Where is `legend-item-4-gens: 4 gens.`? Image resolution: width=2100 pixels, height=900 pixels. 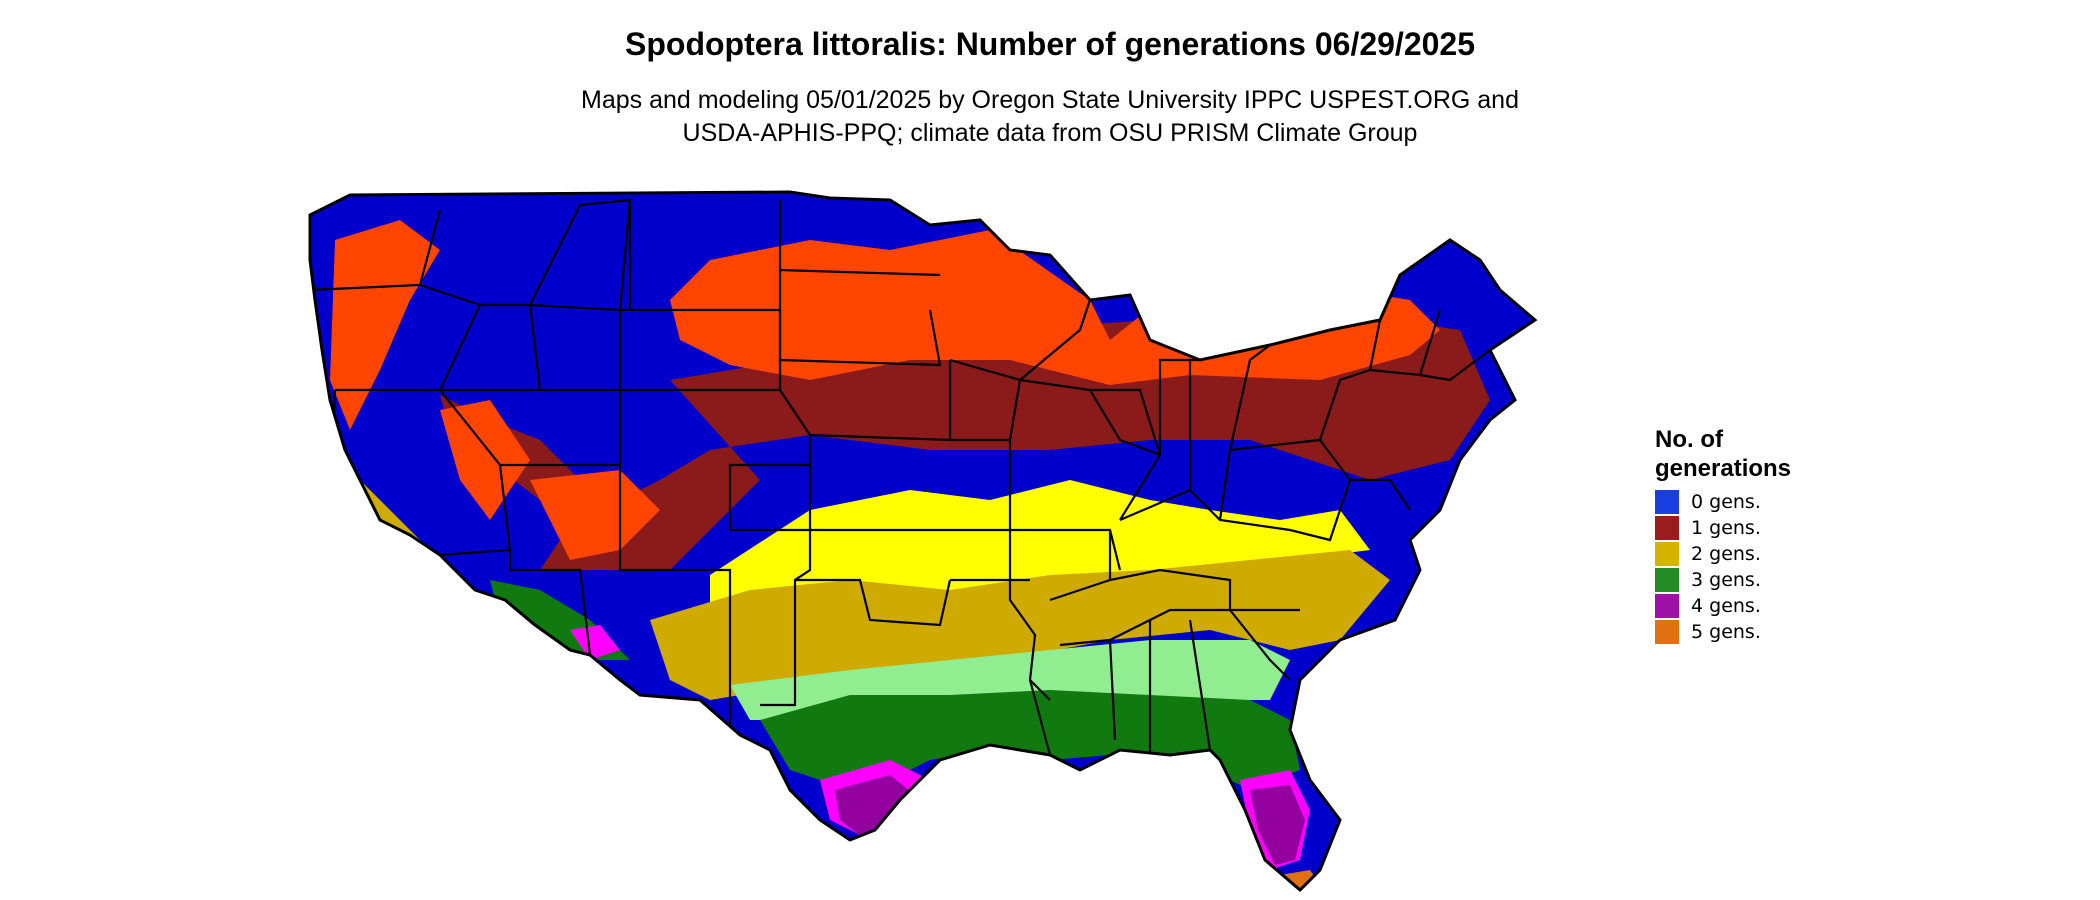
legend-item-4-gens: 4 gens. is located at coordinates (1723, 606).